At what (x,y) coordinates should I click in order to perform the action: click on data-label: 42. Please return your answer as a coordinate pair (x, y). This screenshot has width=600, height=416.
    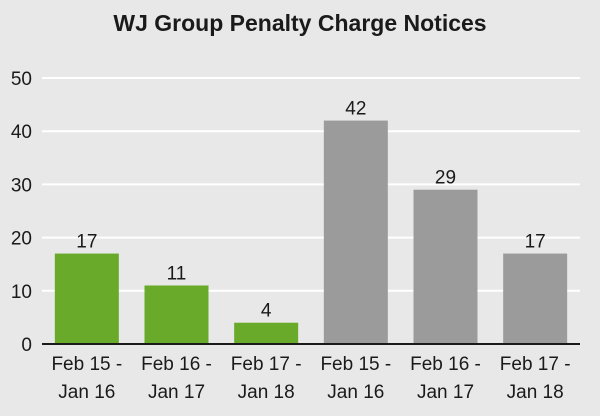
    Looking at the image, I should click on (355, 109).